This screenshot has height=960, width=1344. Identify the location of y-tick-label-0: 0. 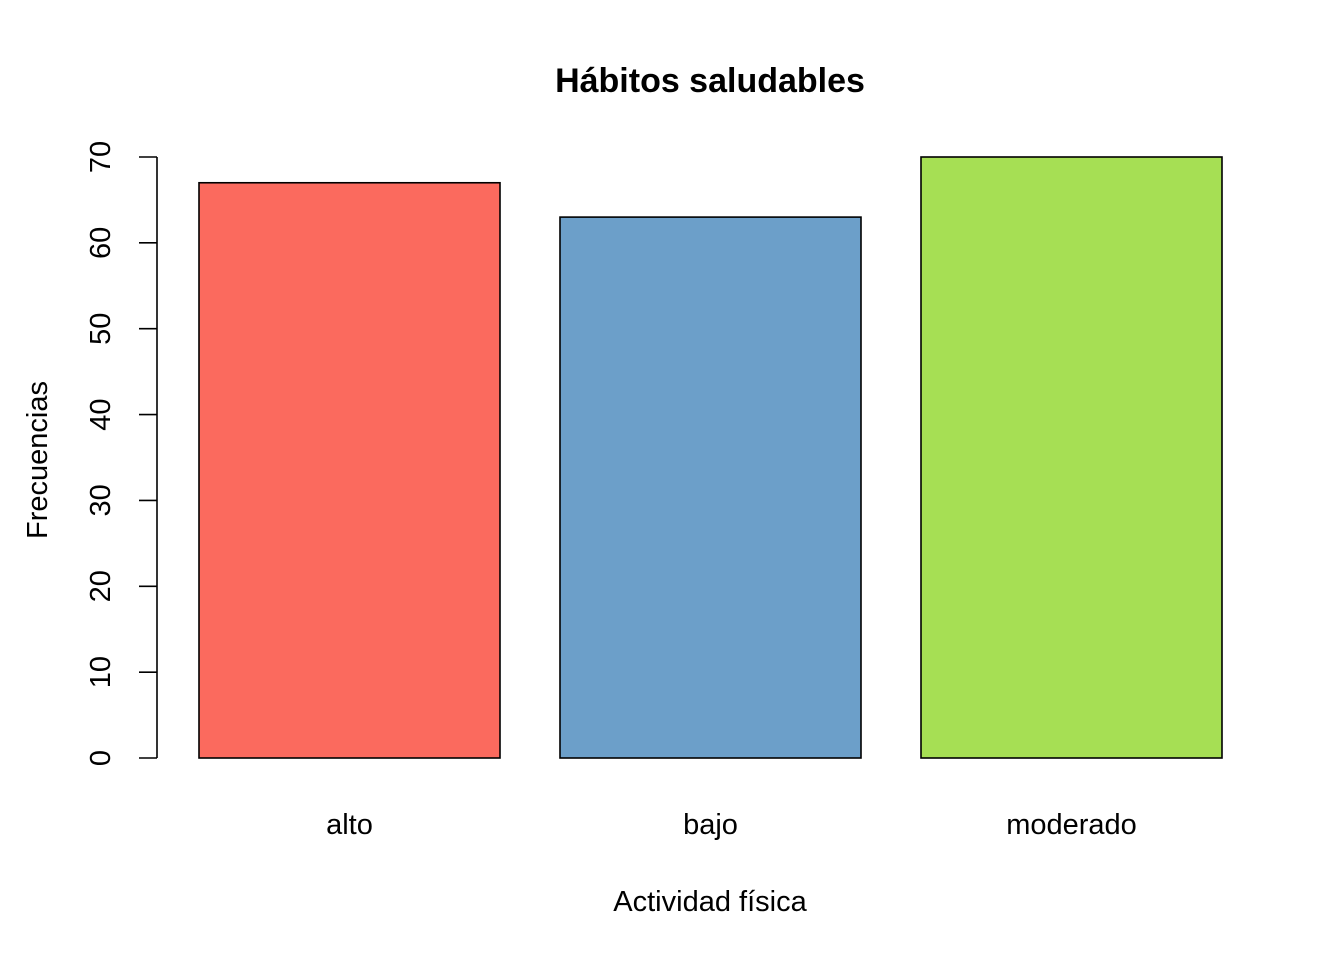
(101, 758).